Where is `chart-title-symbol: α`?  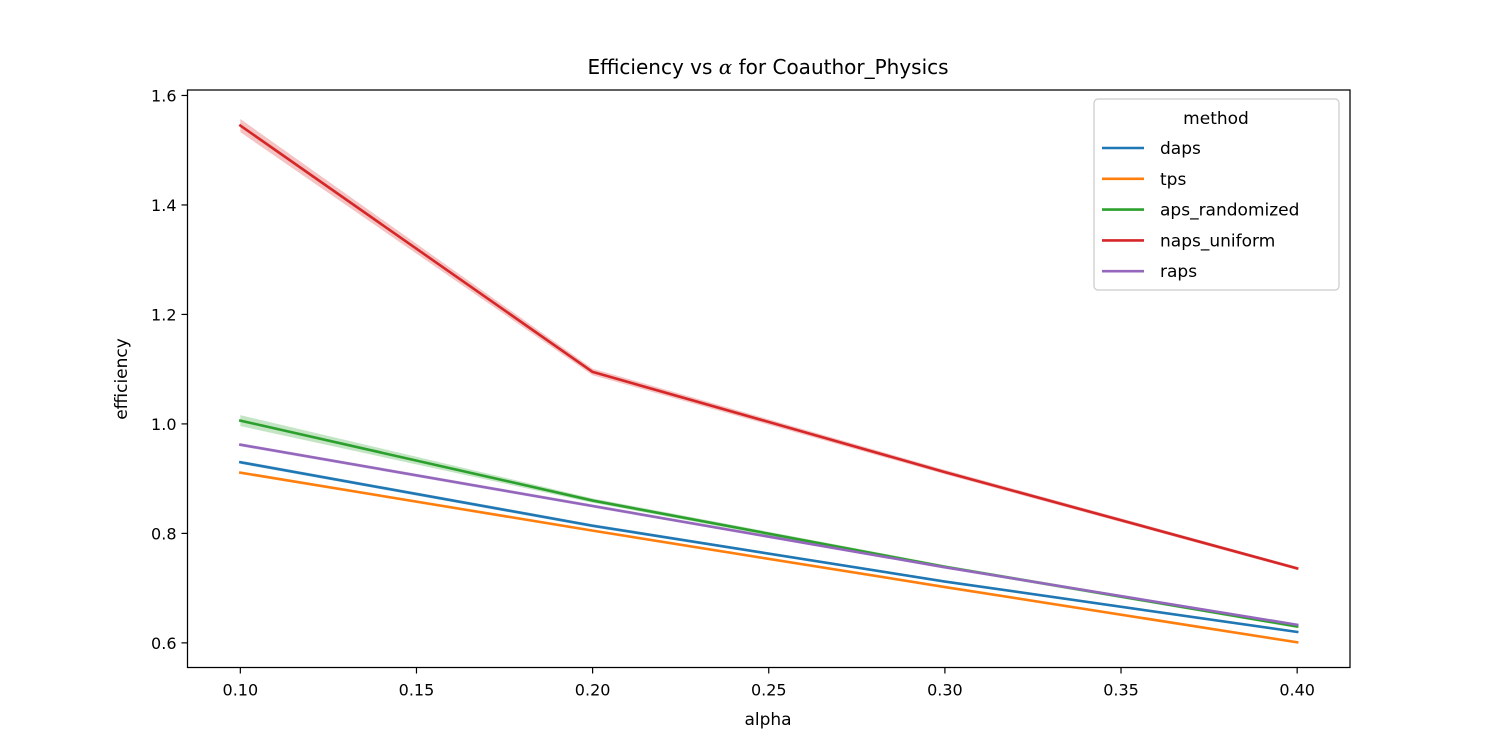 chart-title-symbol: α is located at coordinates (726, 67).